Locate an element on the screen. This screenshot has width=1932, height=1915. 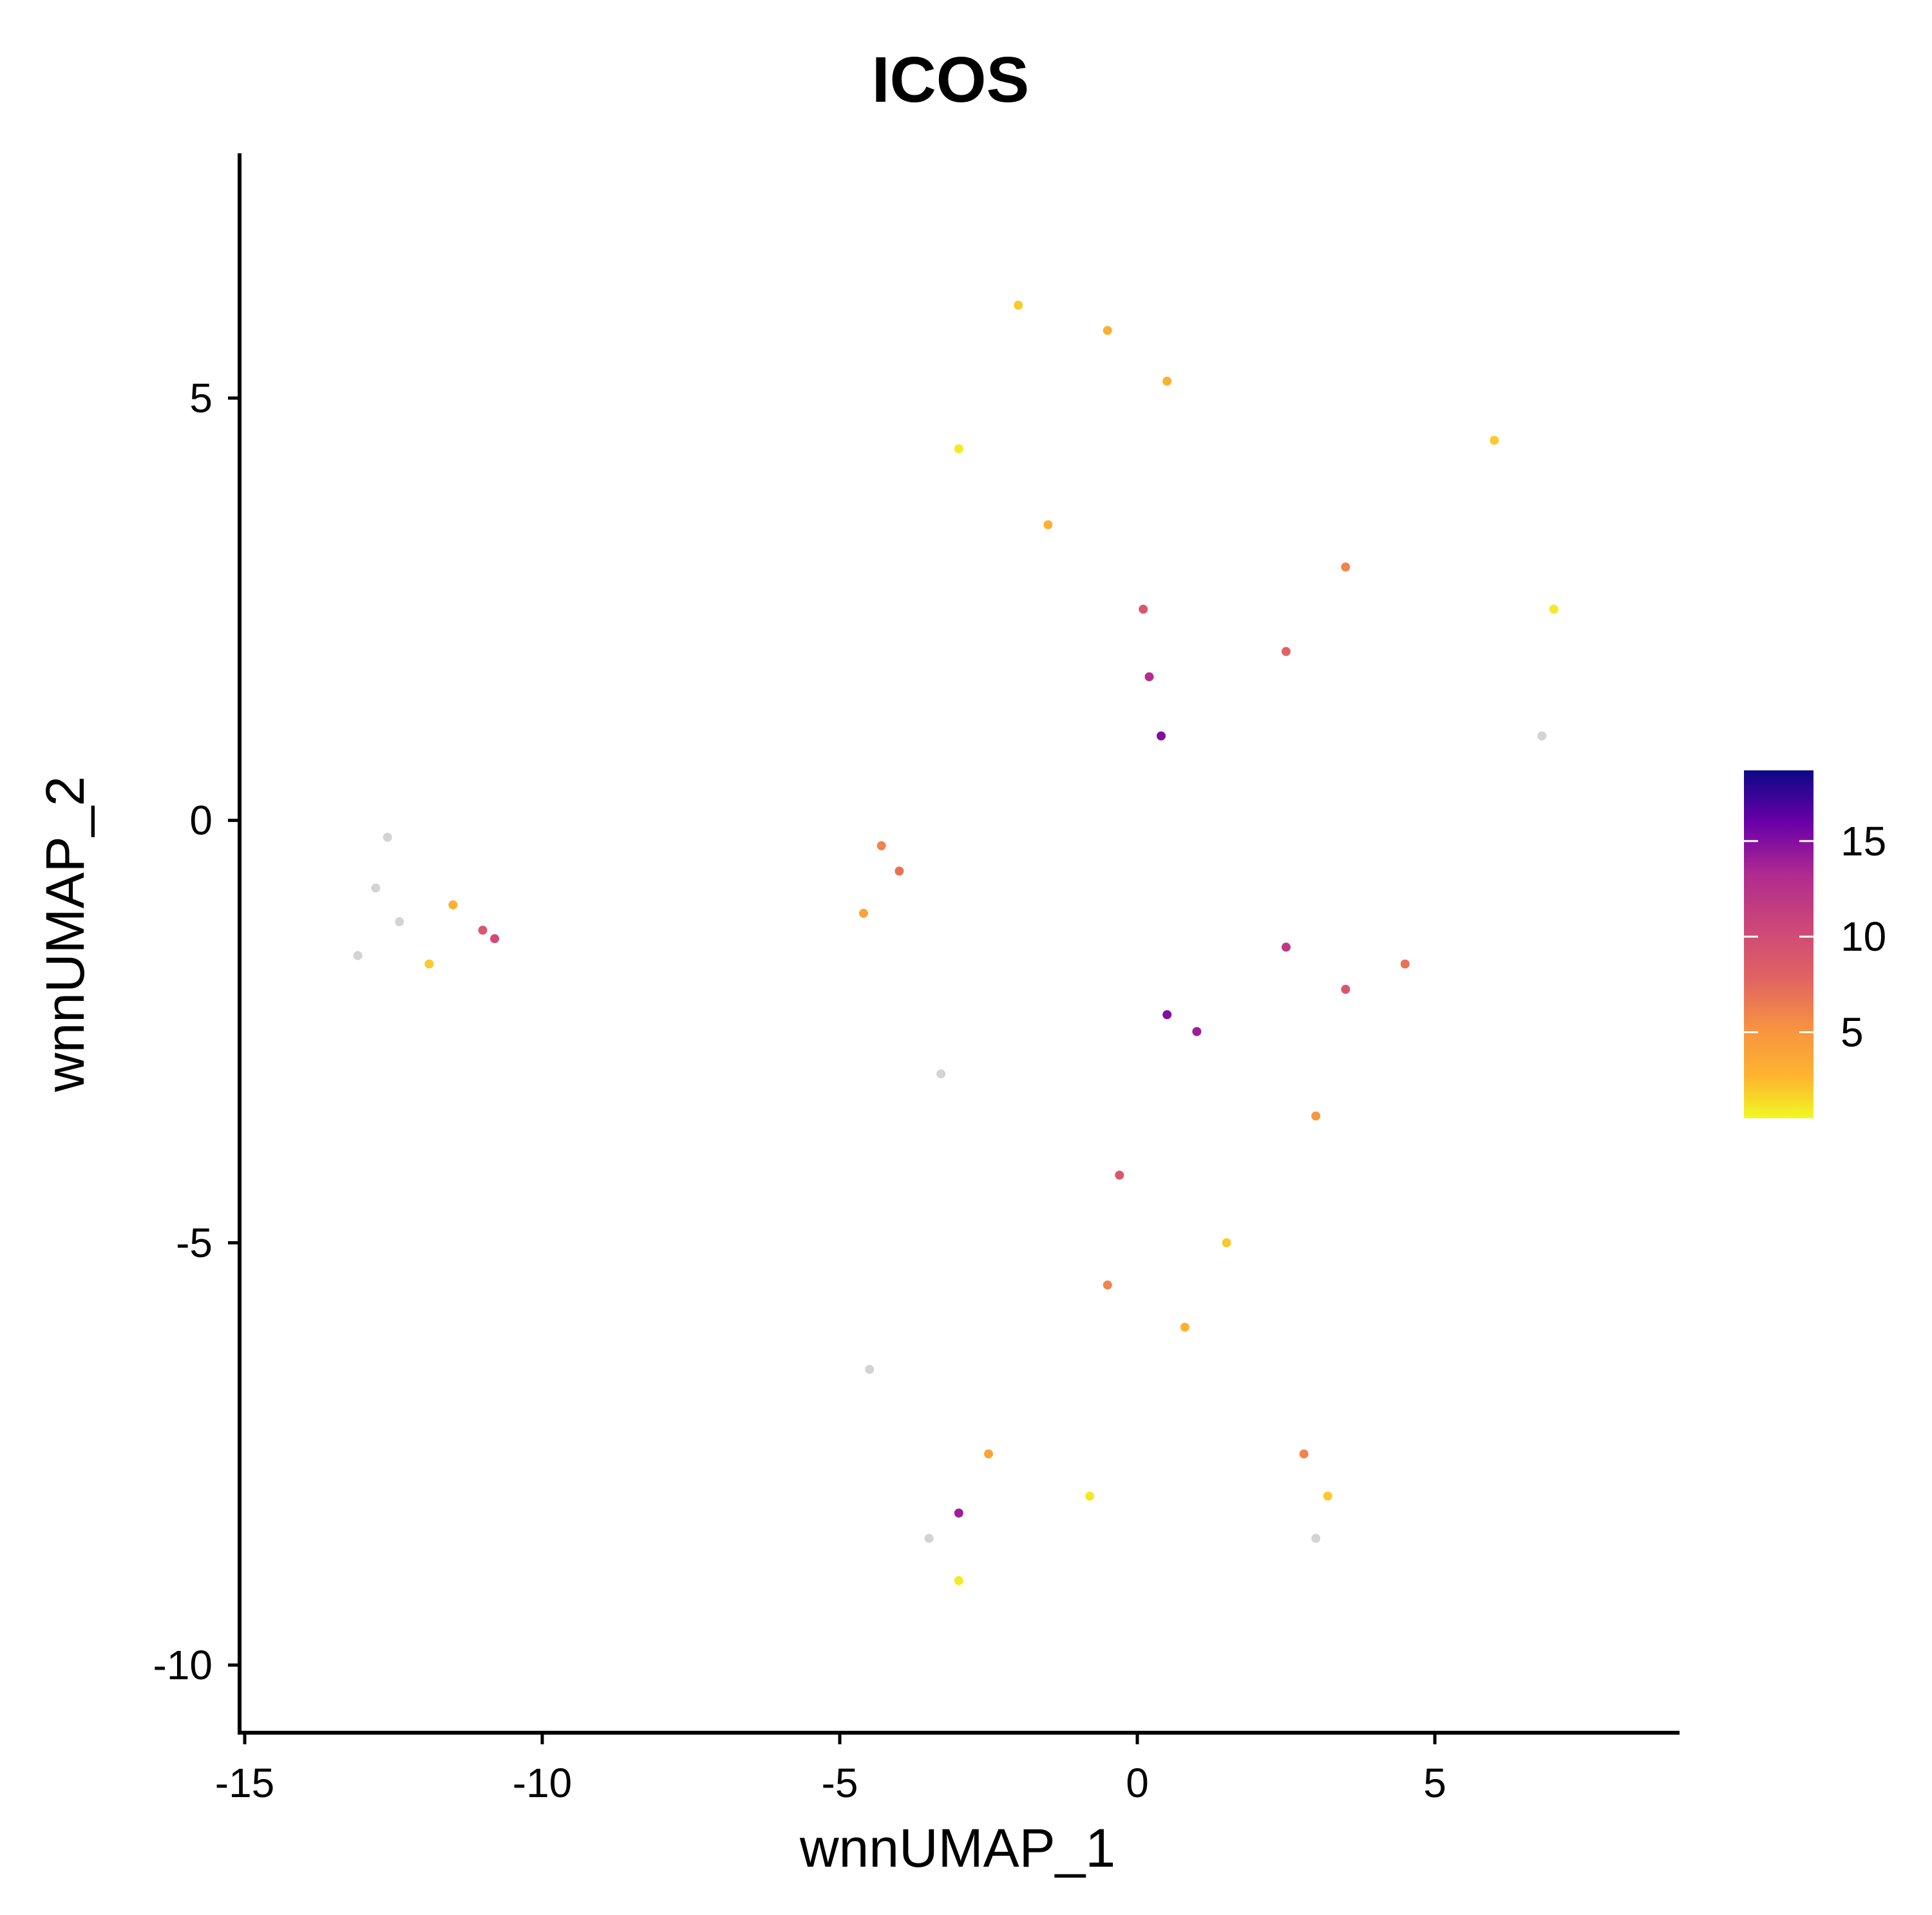
colorbar-tick-label: 10 is located at coordinates (1863, 936).